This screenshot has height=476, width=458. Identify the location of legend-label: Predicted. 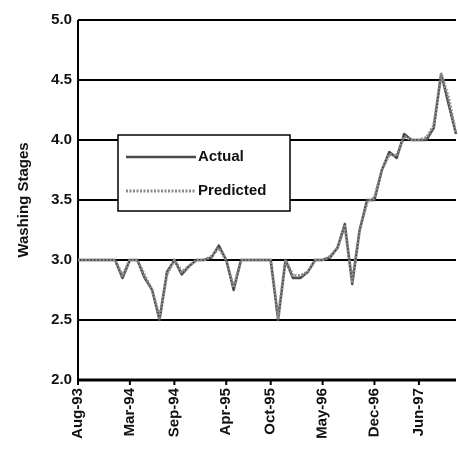
(232, 190).